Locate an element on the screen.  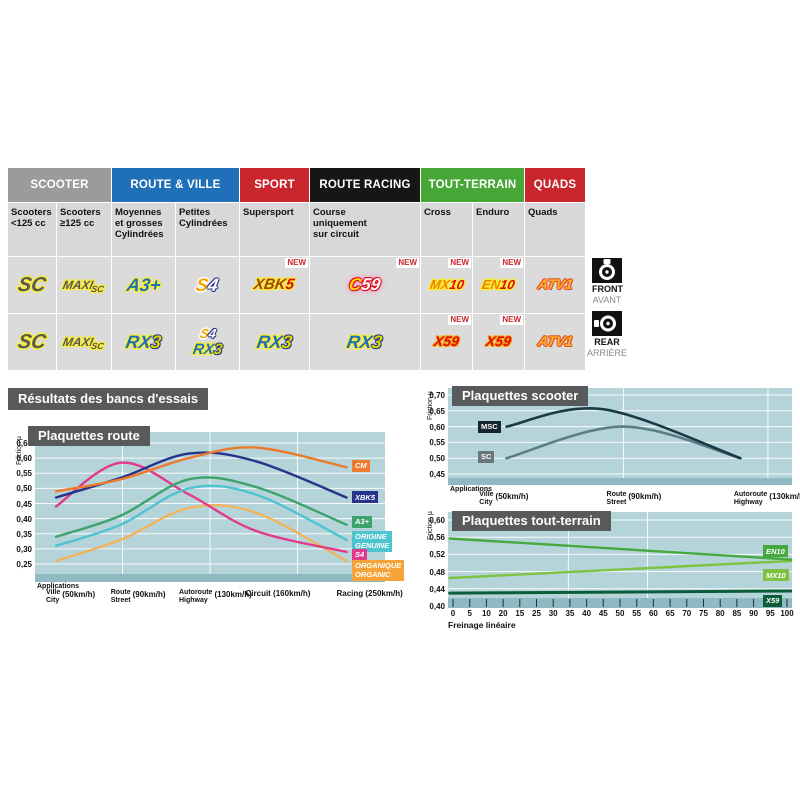
pad-cell-front-mx10: NEW MX10 is located at coordinates (446, 285).